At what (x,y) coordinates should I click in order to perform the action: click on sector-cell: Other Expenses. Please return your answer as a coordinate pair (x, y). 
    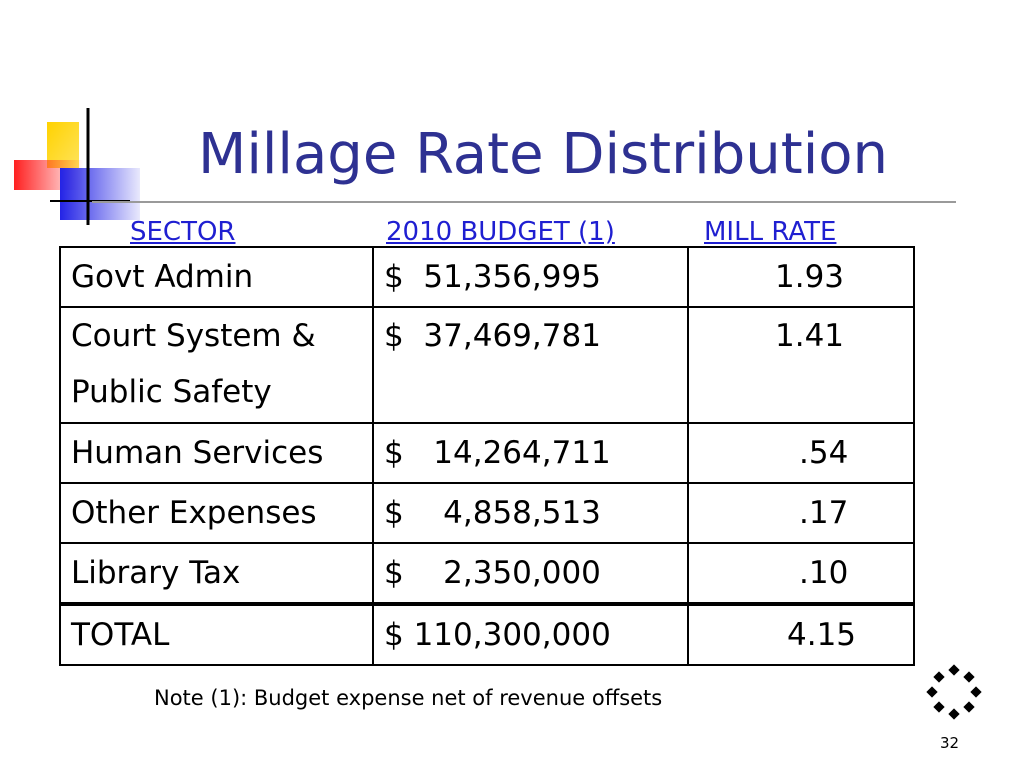
    Looking at the image, I should click on (194, 513).